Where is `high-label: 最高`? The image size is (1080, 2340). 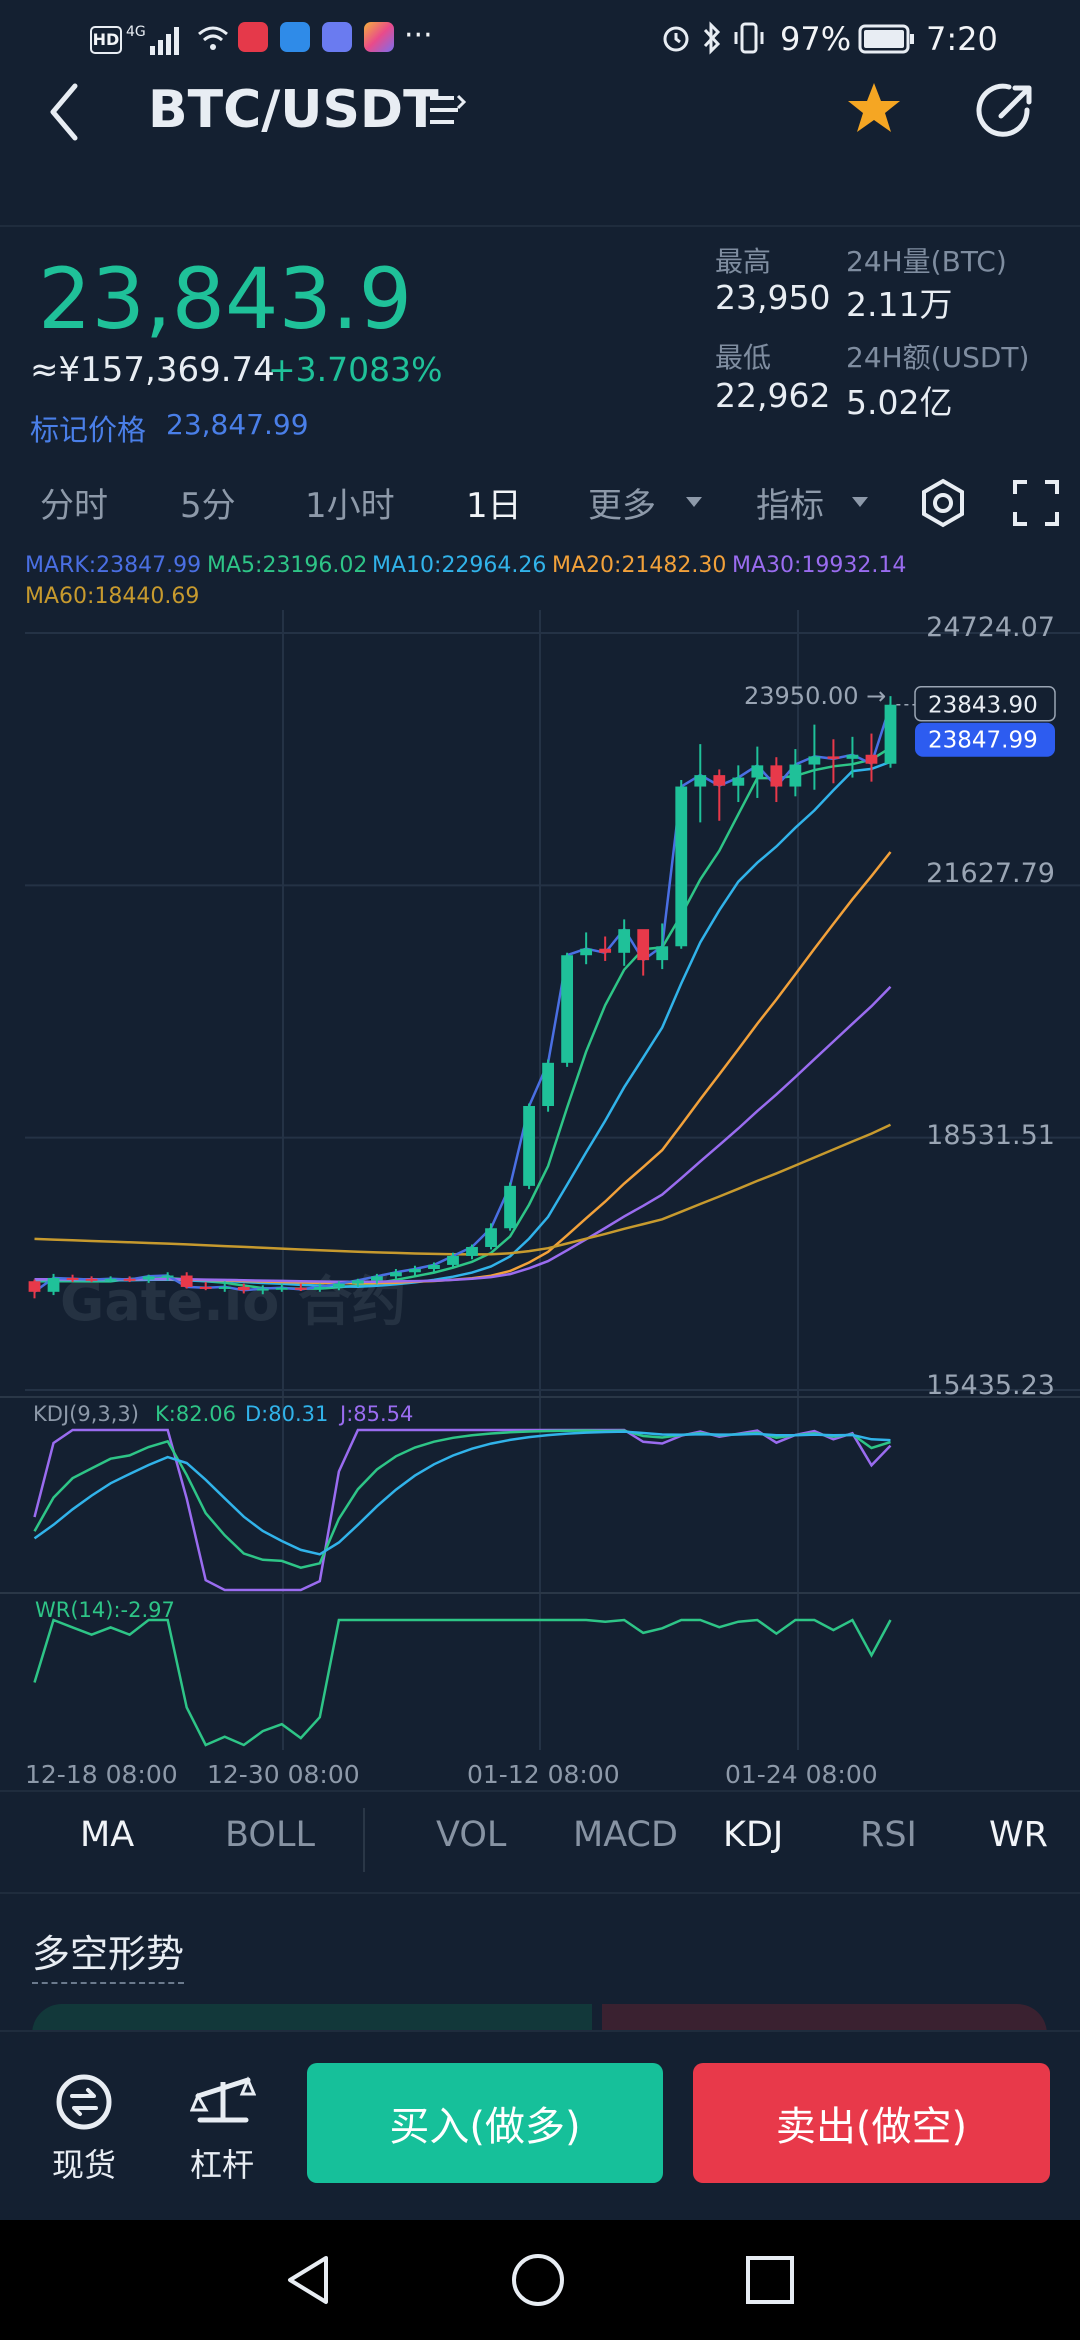 high-label: 最高 is located at coordinates (743, 261).